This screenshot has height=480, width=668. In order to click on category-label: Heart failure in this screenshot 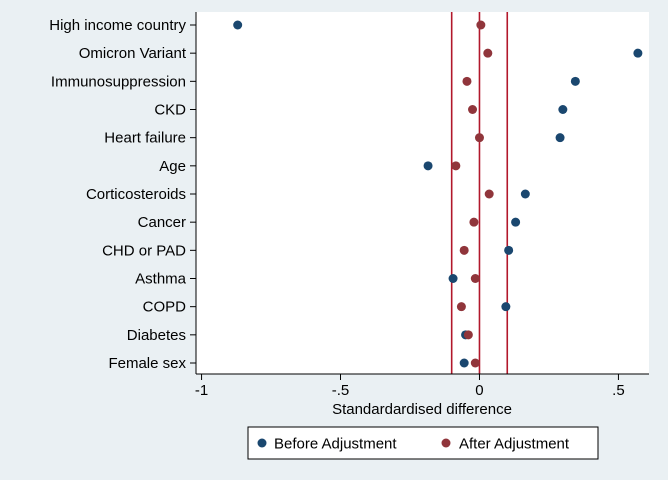, I will do `click(145, 138)`.